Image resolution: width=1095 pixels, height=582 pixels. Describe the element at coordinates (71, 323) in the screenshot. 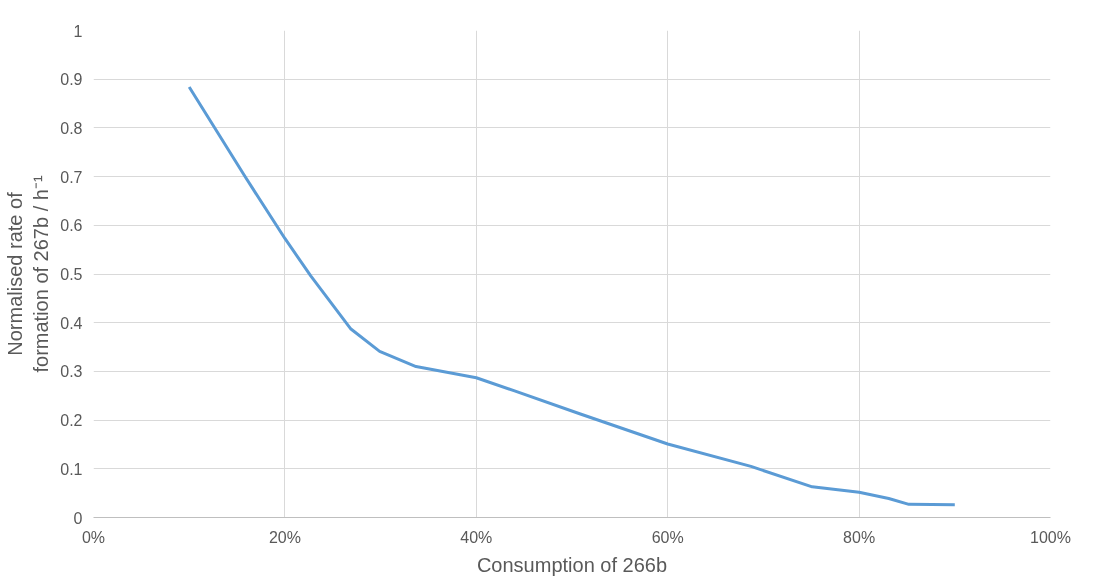

I see `y-tick-label: 0.4` at that location.